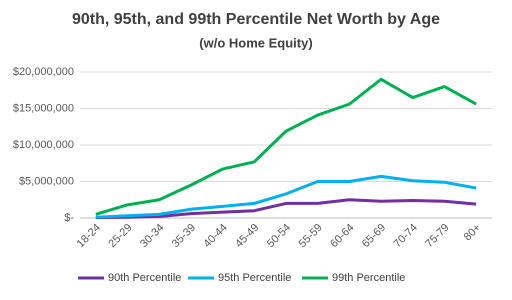 Image resolution: width=512 pixels, height=300 pixels. I want to click on x-tick-label: 45-49, so click(247, 236).